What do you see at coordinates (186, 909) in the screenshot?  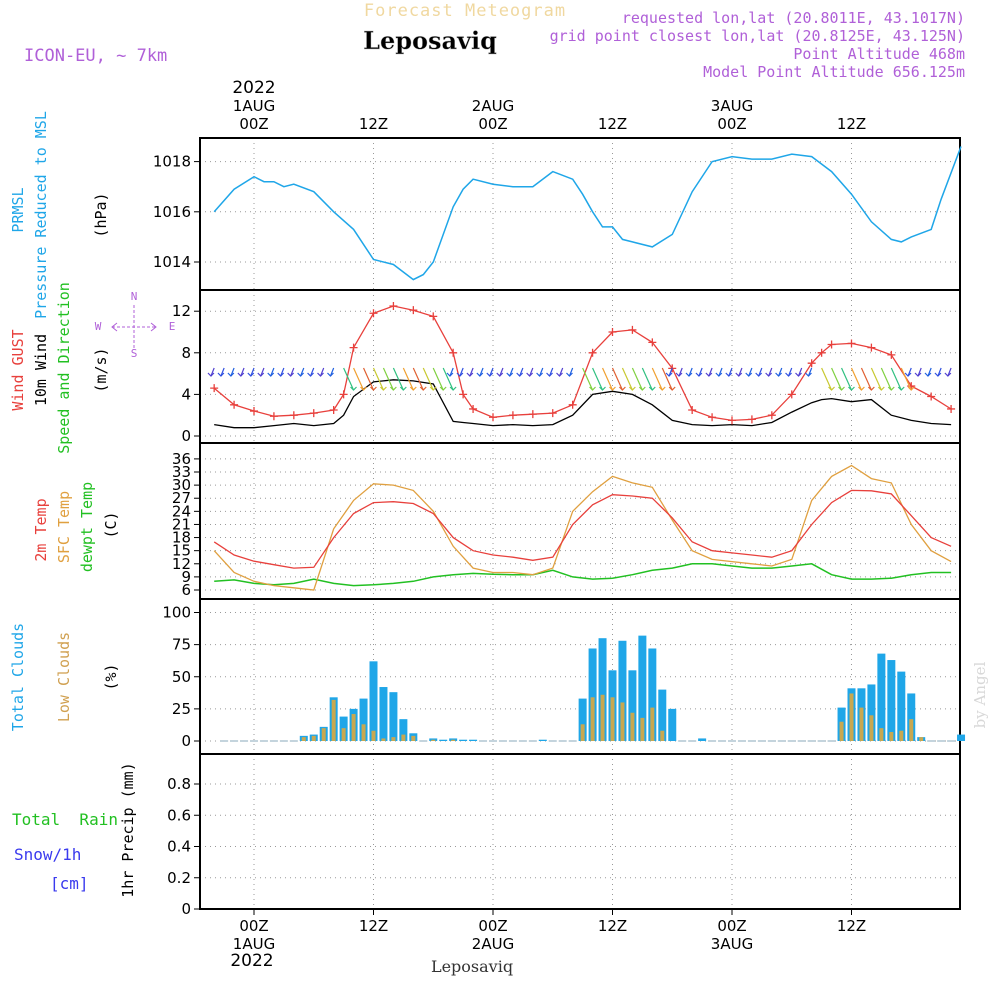 I see `y-tick-label: 0` at bounding box center [186, 909].